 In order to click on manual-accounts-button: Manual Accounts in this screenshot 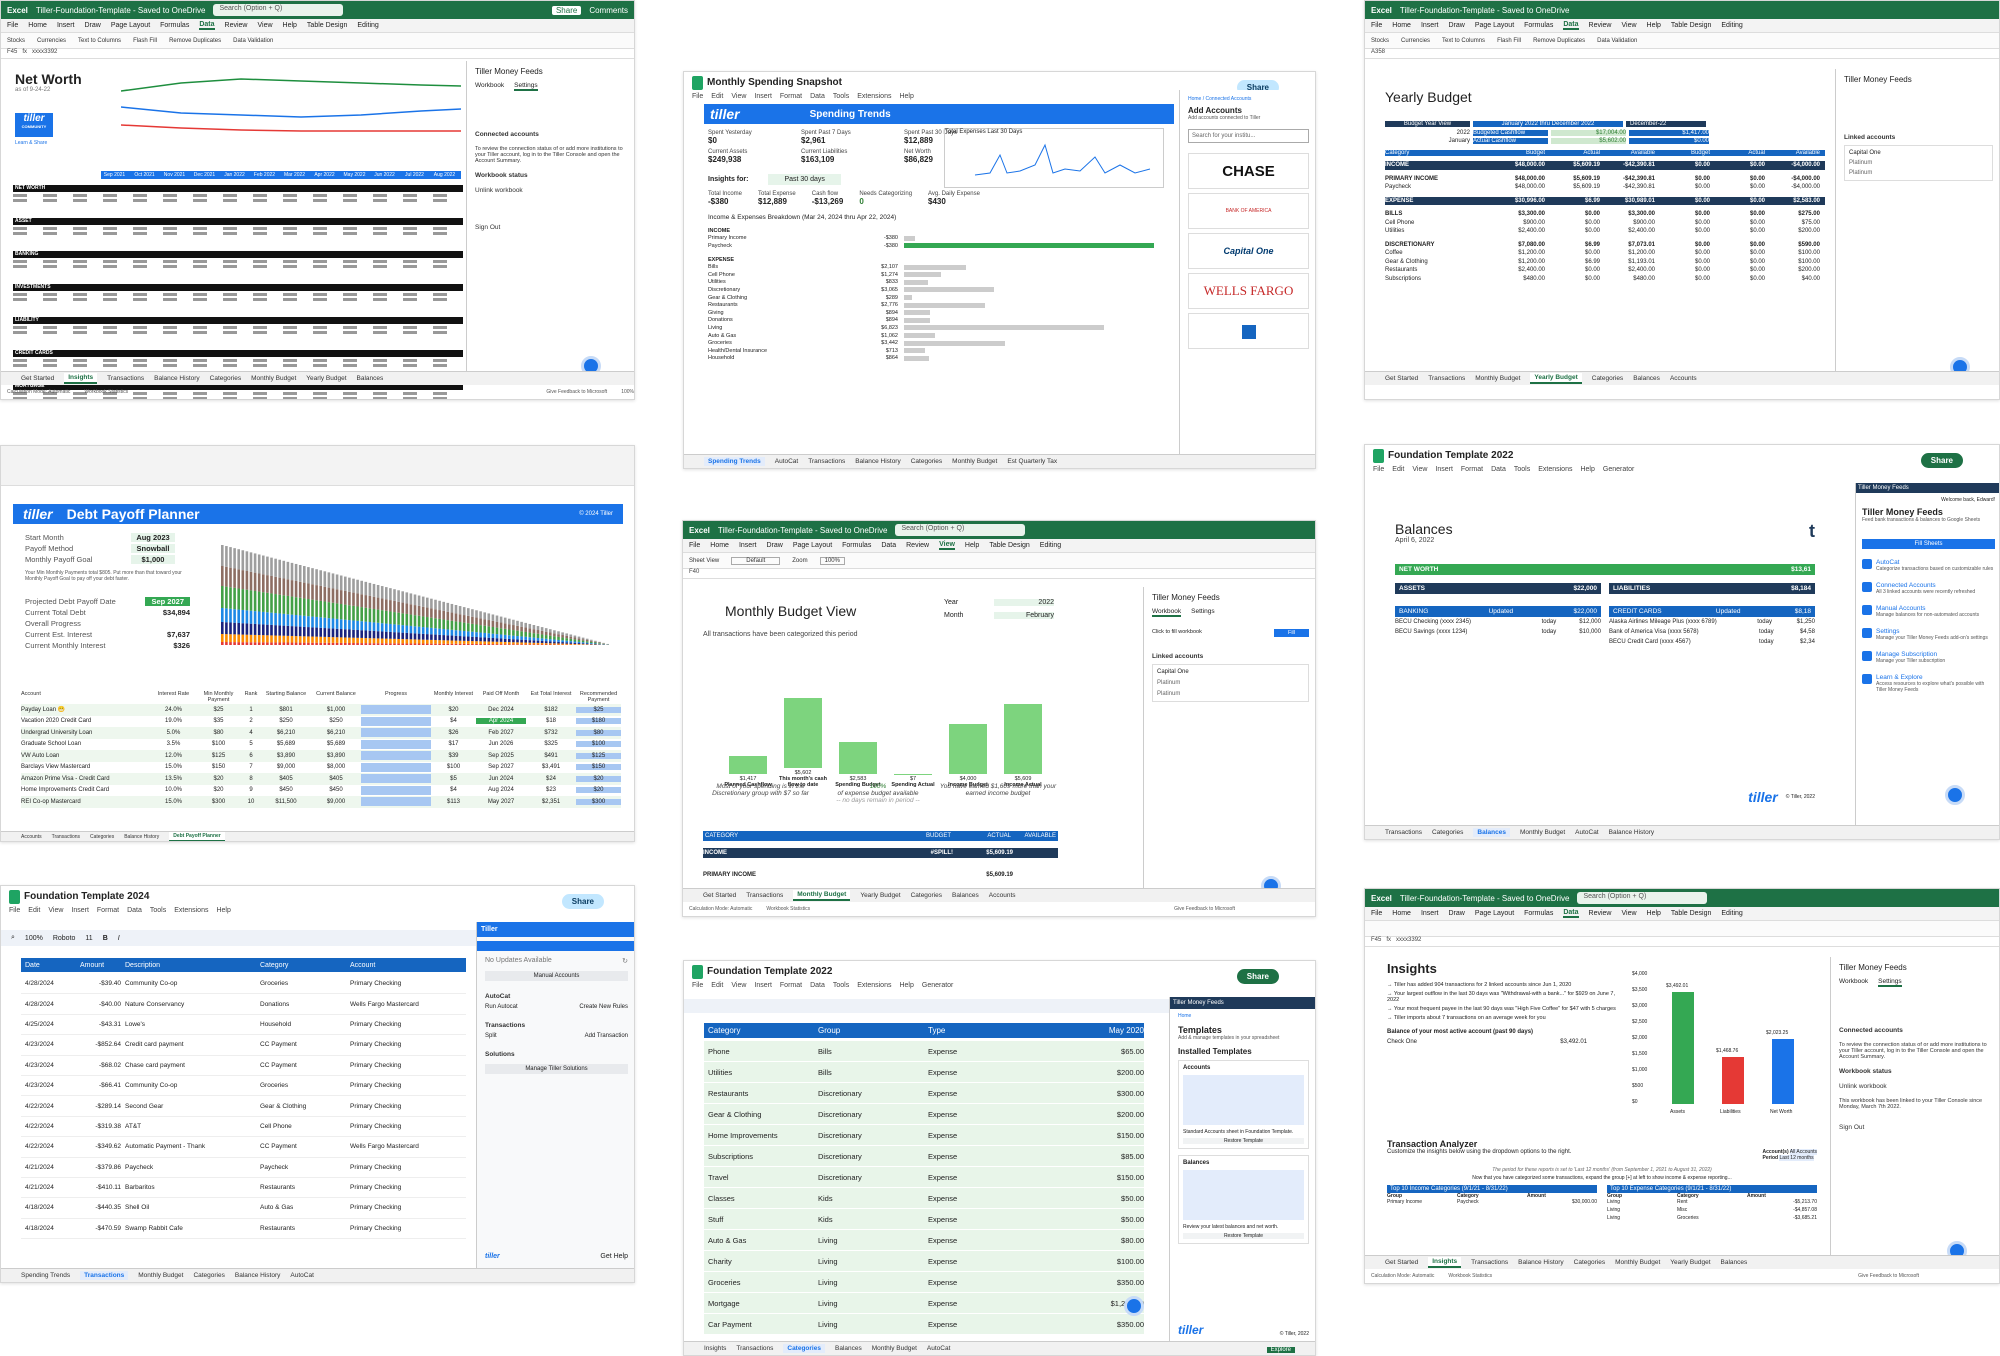, I will do `click(556, 976)`.